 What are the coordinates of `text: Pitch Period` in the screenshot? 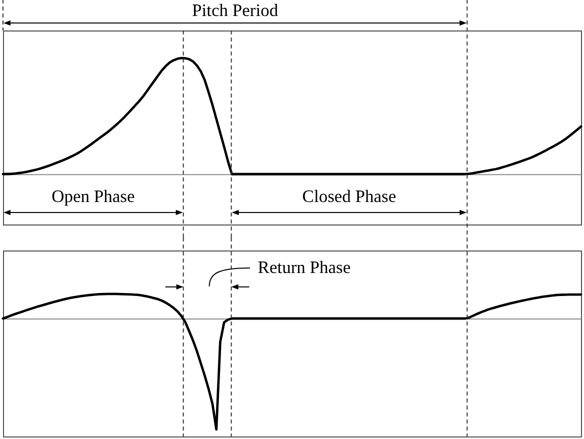 It's located at (235, 10).